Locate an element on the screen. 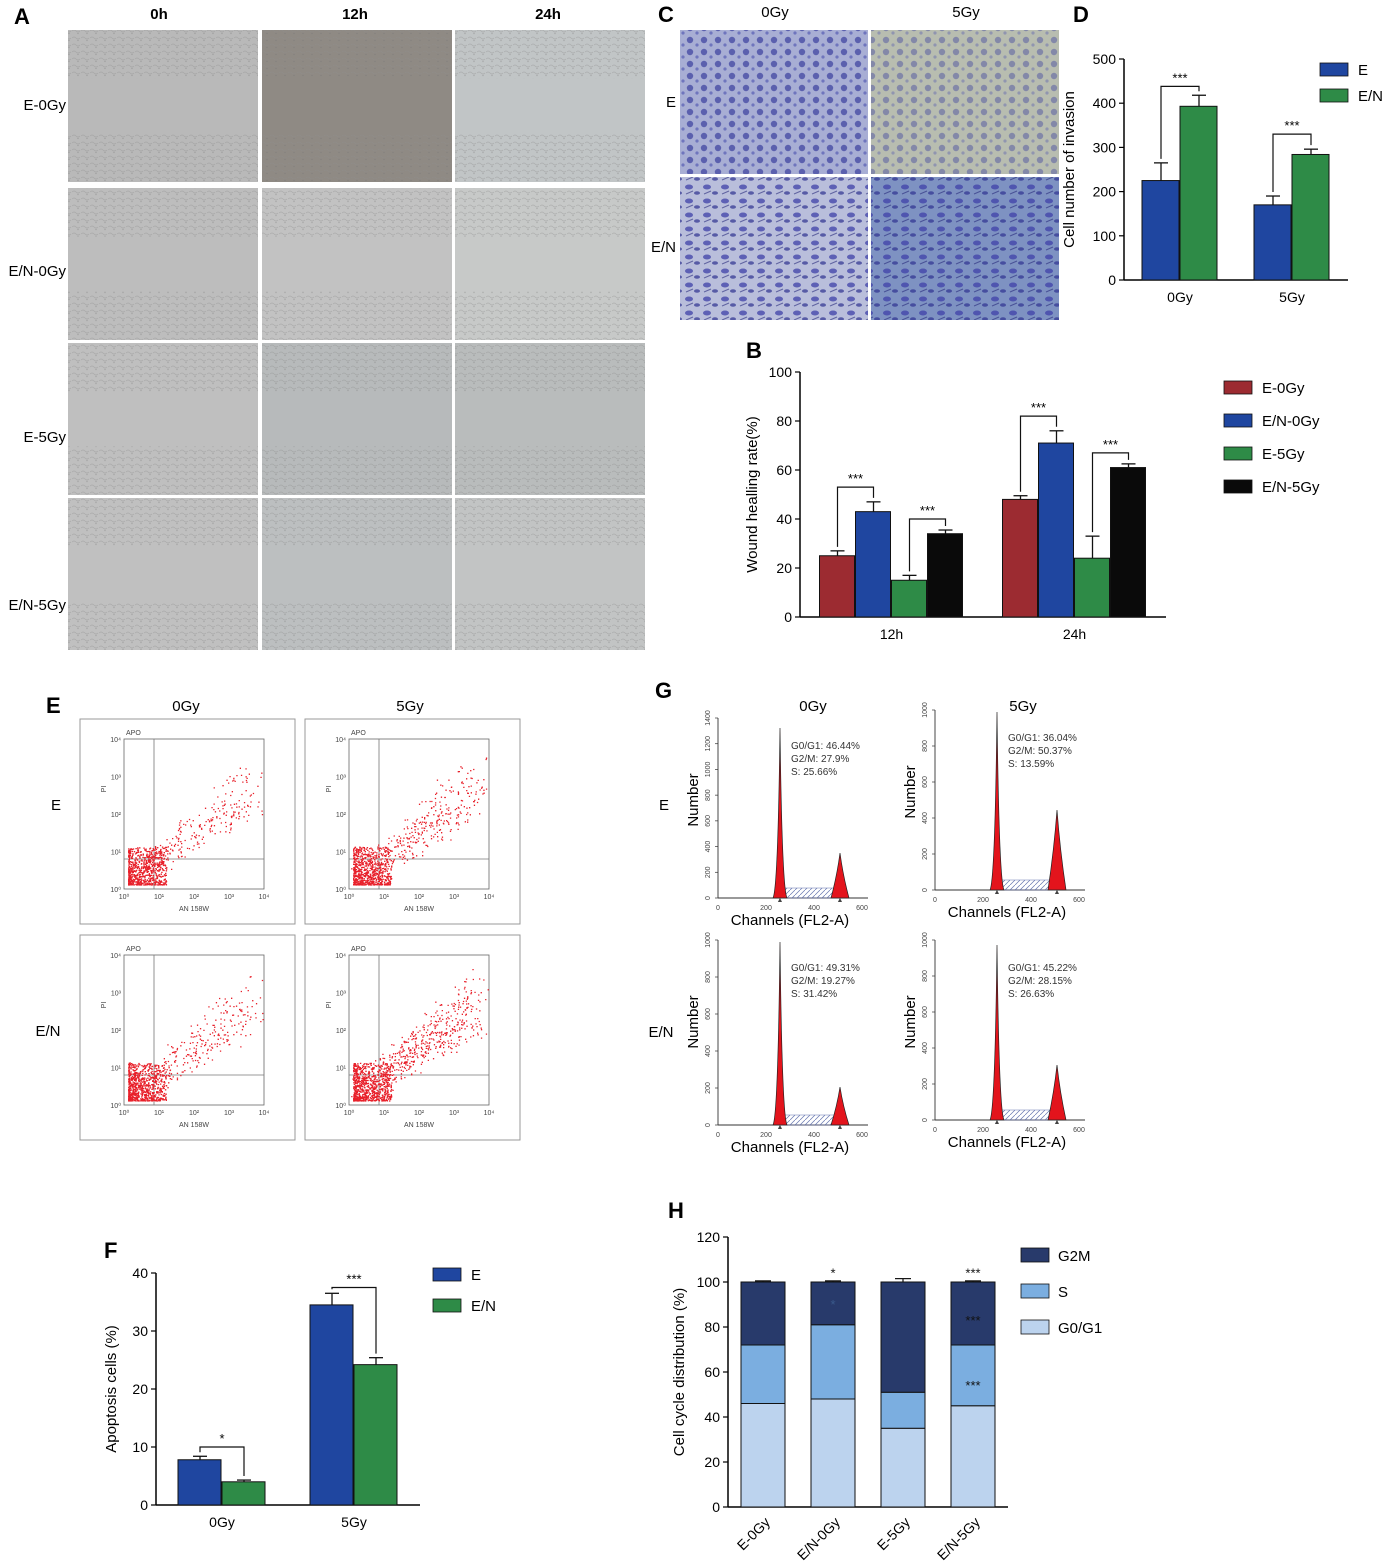 This screenshot has width=1388, height=1564. y-tick-label: 100 is located at coordinates (1105, 236).